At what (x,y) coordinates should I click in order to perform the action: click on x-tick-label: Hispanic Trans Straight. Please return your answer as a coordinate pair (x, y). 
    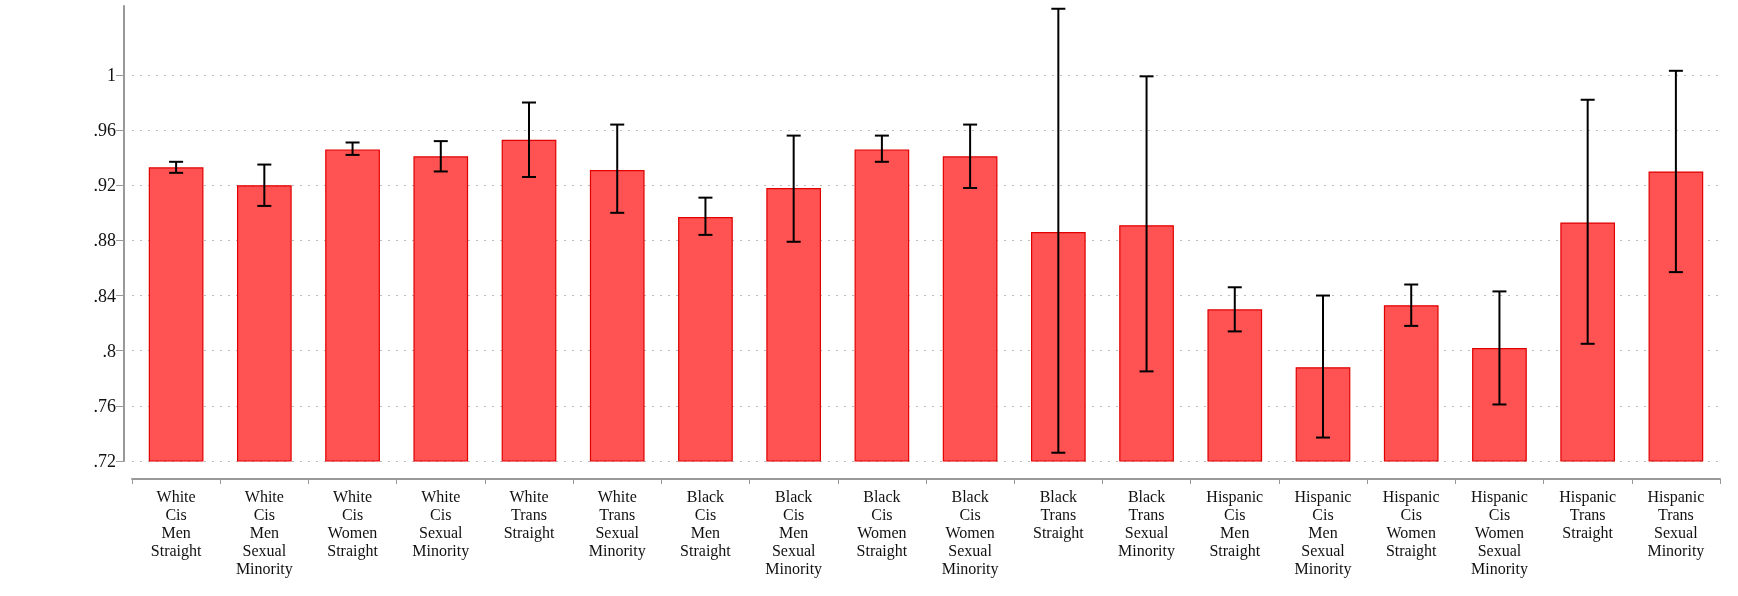
    Looking at the image, I should click on (1588, 514).